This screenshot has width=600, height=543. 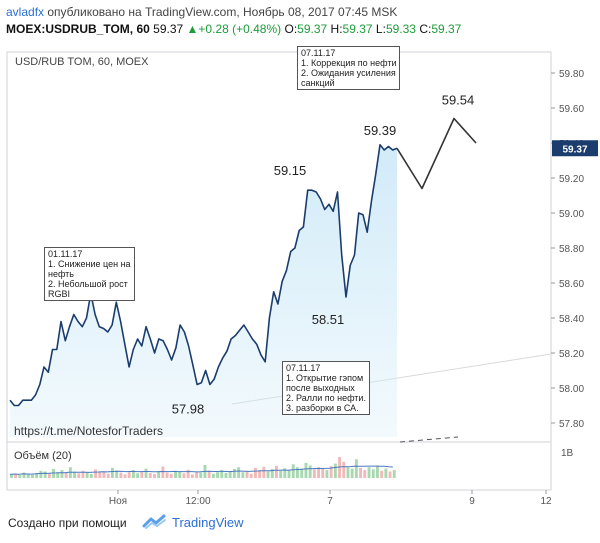 I want to click on author-link: avladfx, so click(x=25, y=12).